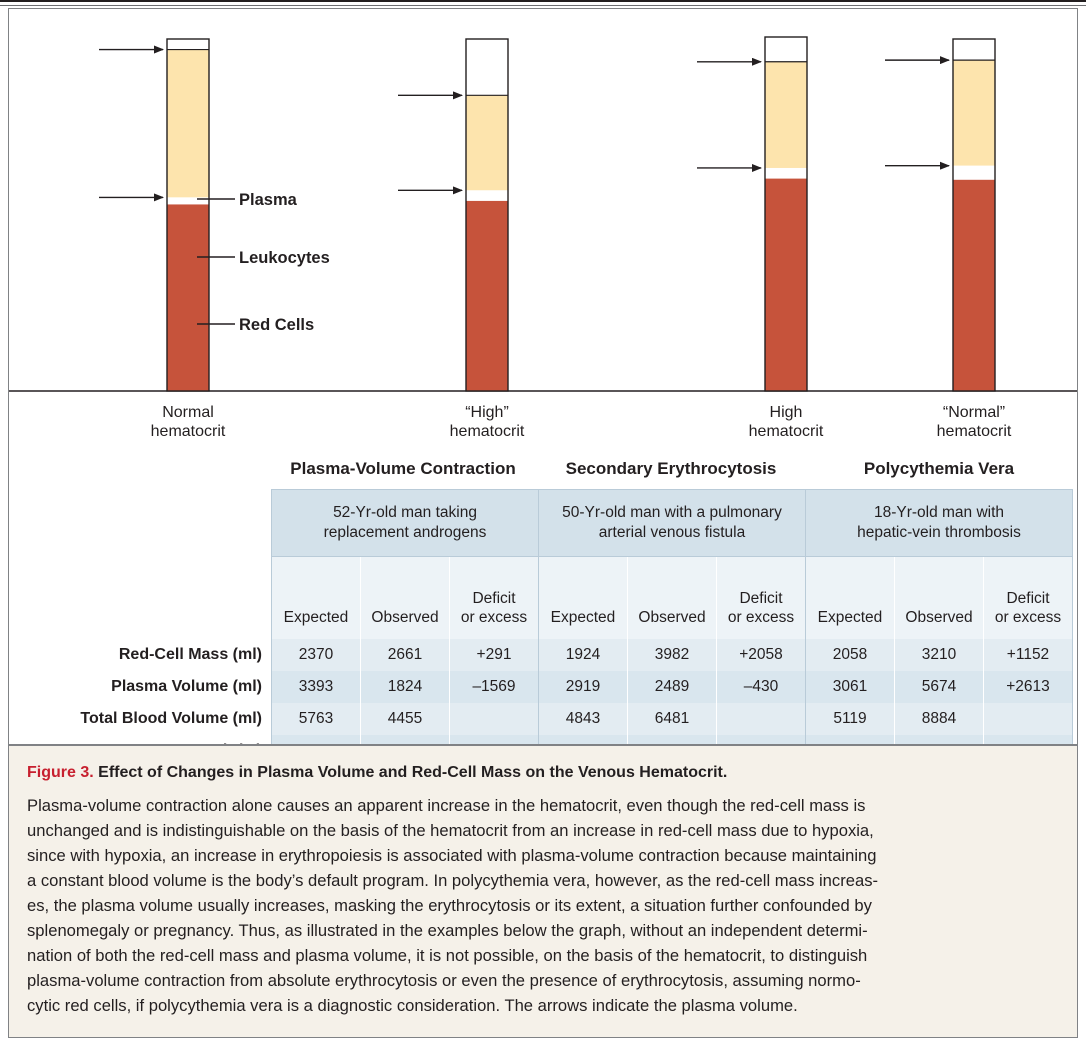  What do you see at coordinates (190, 654) in the screenshot?
I see `row-label: Red-Cell Mass (ml)` at bounding box center [190, 654].